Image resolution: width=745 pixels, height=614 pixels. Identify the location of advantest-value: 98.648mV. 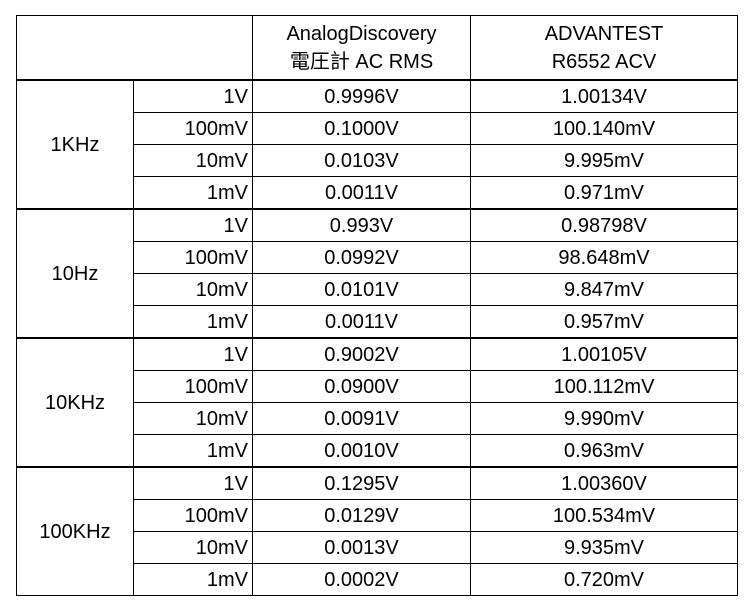
(604, 257).